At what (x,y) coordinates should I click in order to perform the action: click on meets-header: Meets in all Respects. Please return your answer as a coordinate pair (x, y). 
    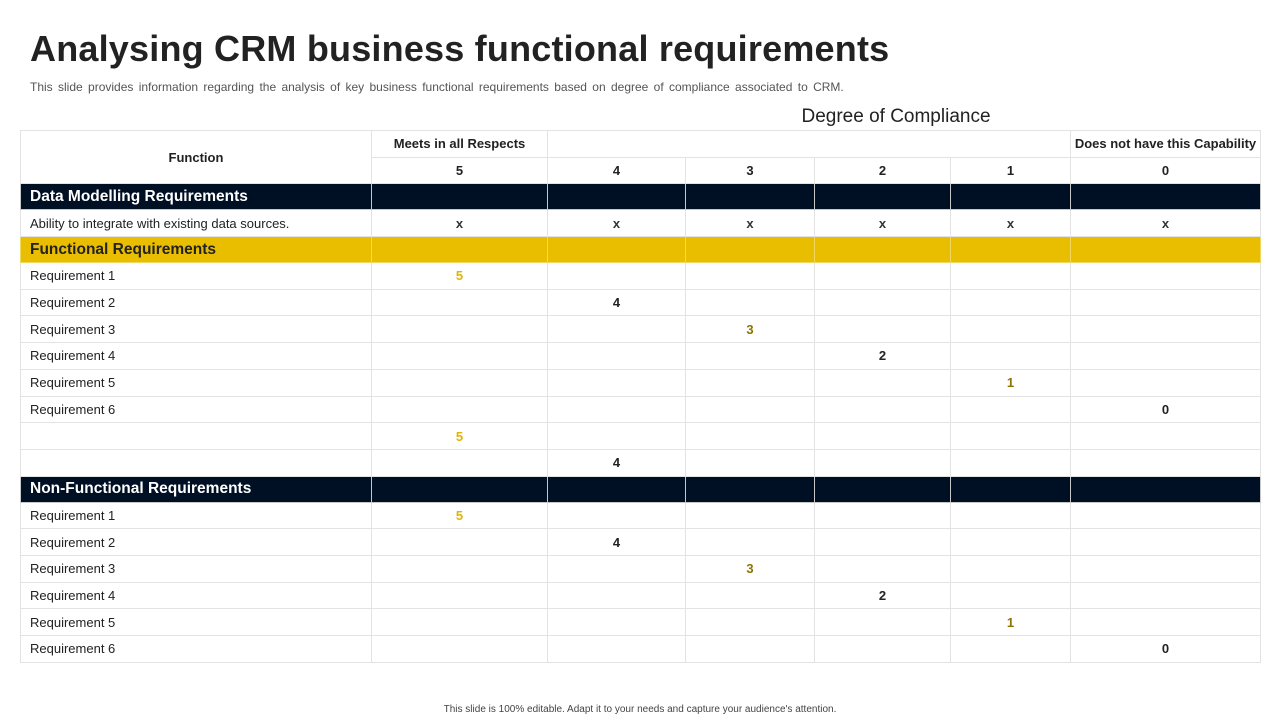
    Looking at the image, I should click on (459, 144).